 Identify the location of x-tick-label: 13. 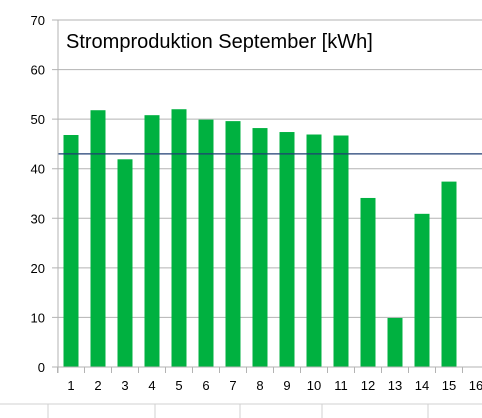
(395, 385).